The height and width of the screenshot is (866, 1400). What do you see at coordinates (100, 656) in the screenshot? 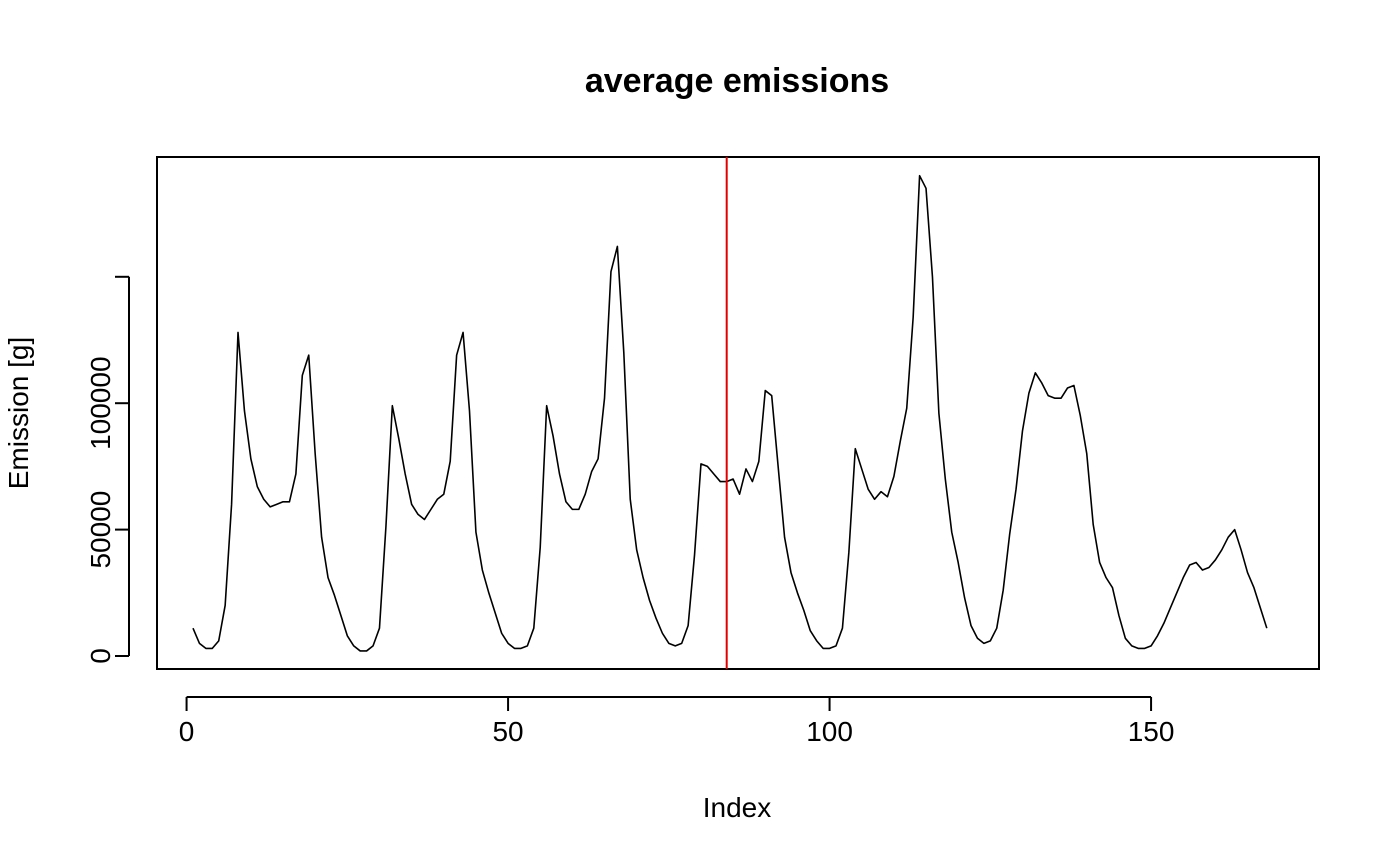
I see `y-tick-label: 0` at bounding box center [100, 656].